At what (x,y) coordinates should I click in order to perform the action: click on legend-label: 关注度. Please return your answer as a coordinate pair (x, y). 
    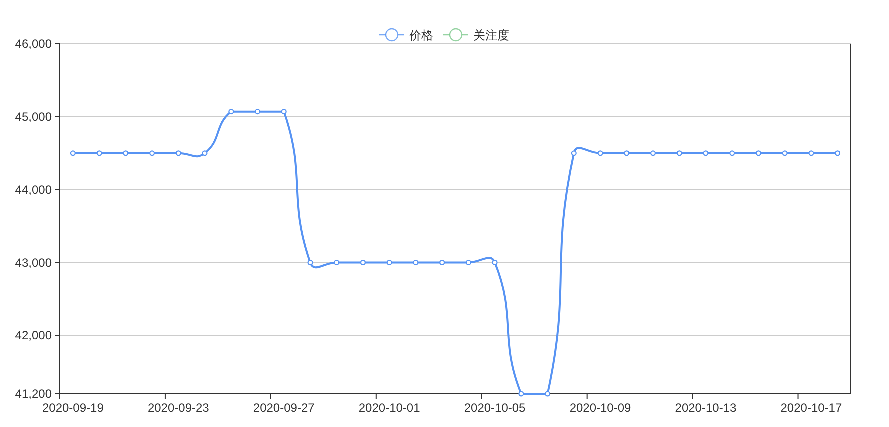
    Looking at the image, I should click on (492, 35).